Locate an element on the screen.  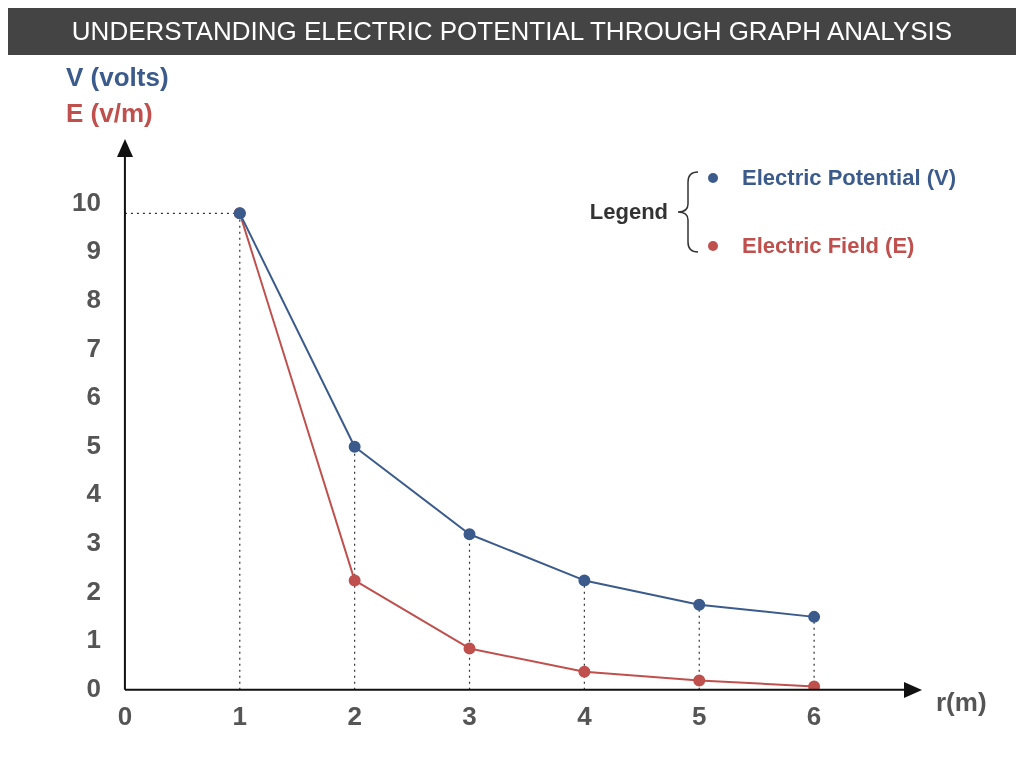
legend-label: Electric Field (E) is located at coordinates (828, 246).